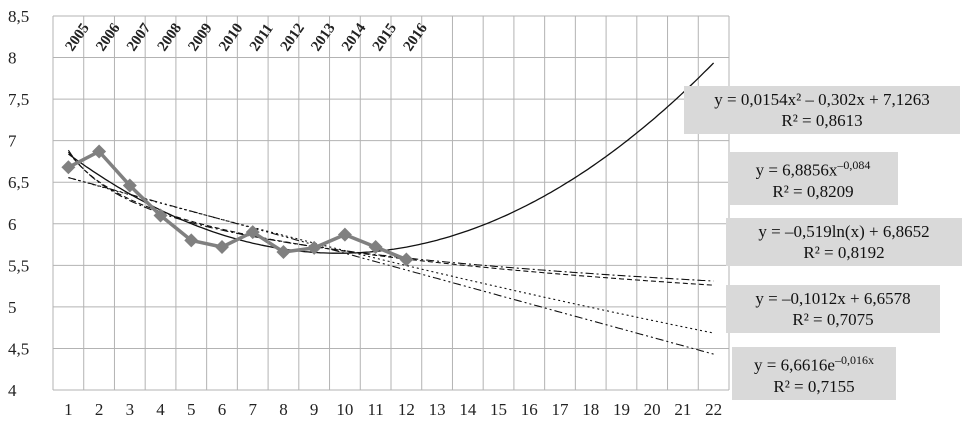 The width and height of the screenshot is (966, 425). What do you see at coordinates (814, 364) in the screenshot?
I see `equation-exponential-formula: y = 6,6616e–0,016x` at bounding box center [814, 364].